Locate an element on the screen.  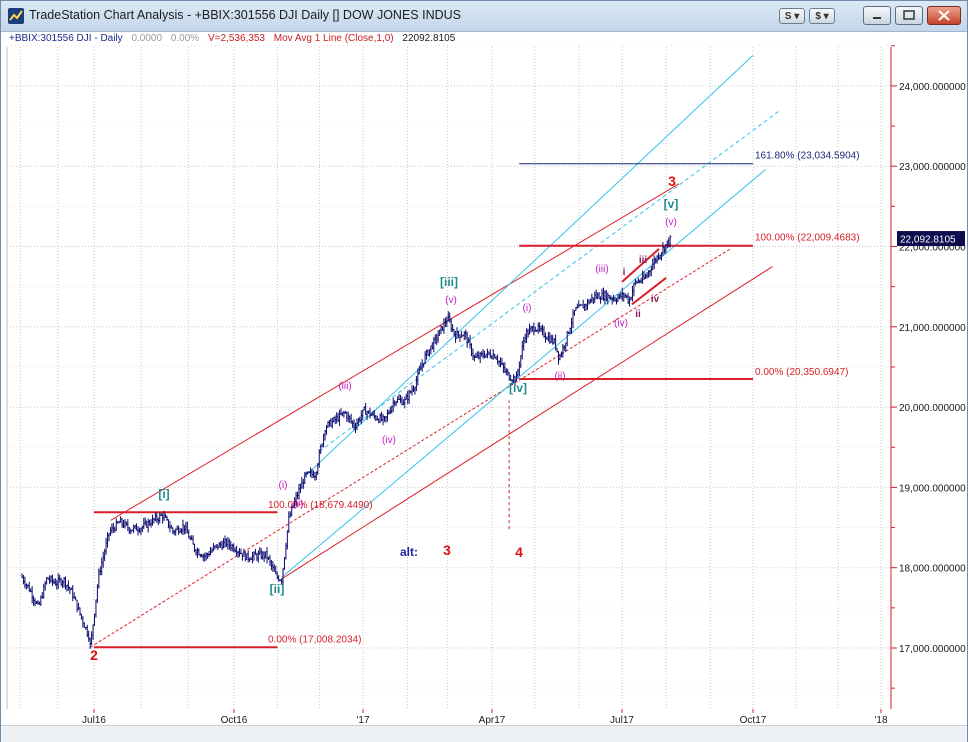
wave-label: [v] is located at coordinates (671, 204).